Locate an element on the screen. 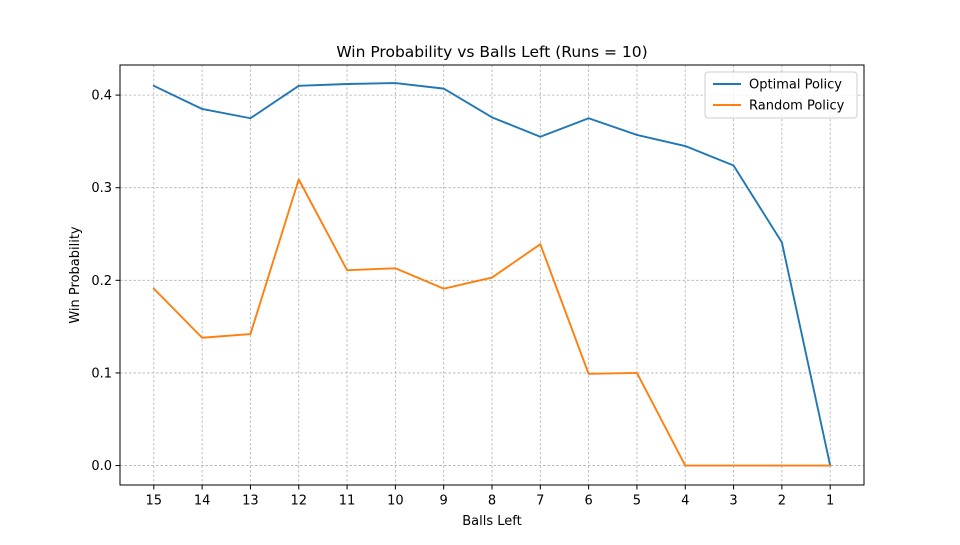 The height and width of the screenshot is (545, 960). y-tick-label: 0.1 is located at coordinates (101, 373).